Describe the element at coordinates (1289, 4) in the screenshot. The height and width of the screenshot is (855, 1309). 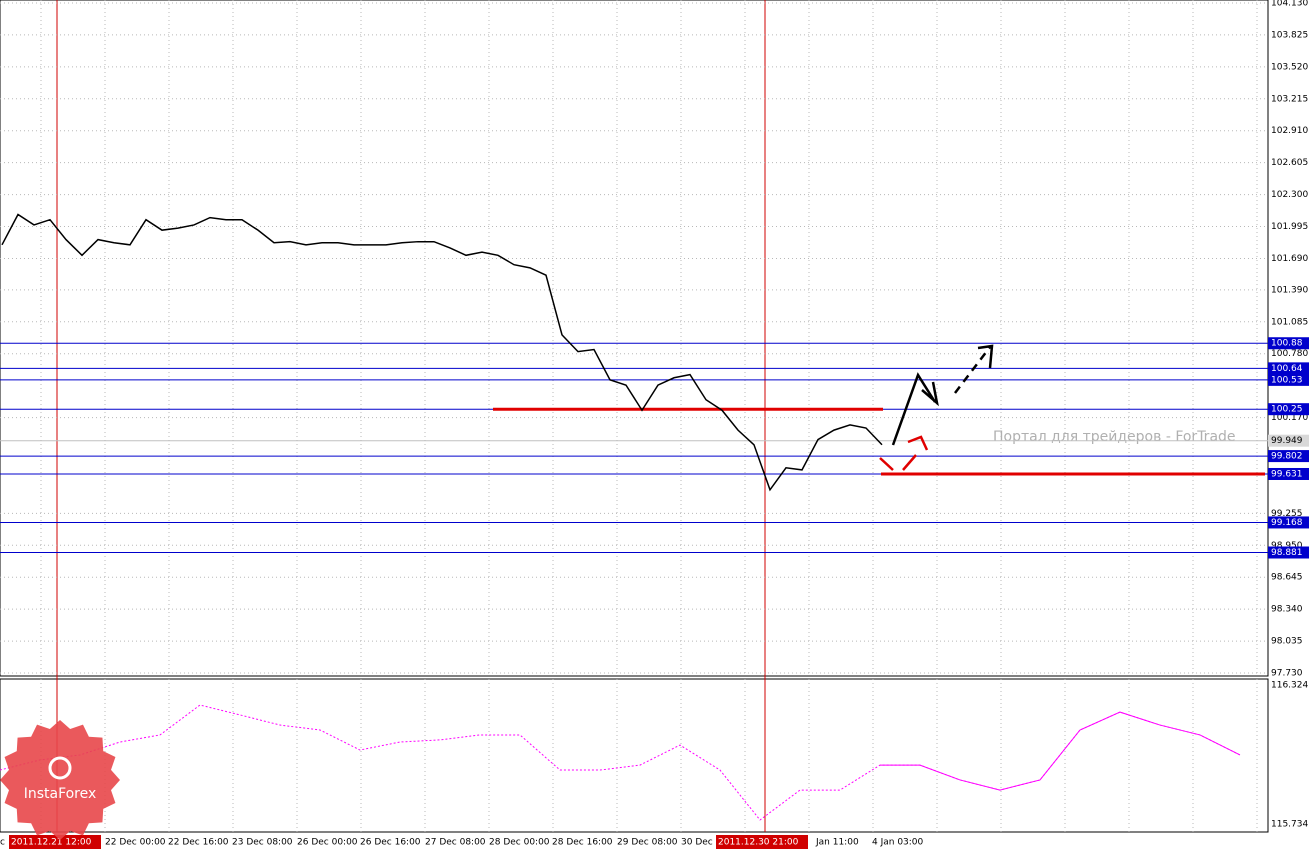
I see `y-tick-label: 104.130` at that location.